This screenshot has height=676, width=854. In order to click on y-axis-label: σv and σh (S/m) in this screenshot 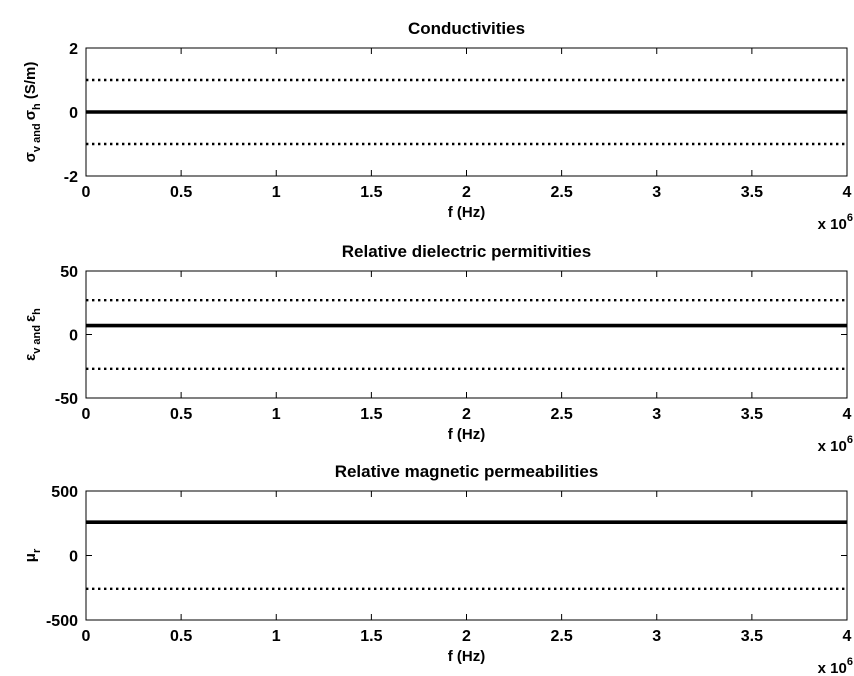, I will do `click(32, 112)`.